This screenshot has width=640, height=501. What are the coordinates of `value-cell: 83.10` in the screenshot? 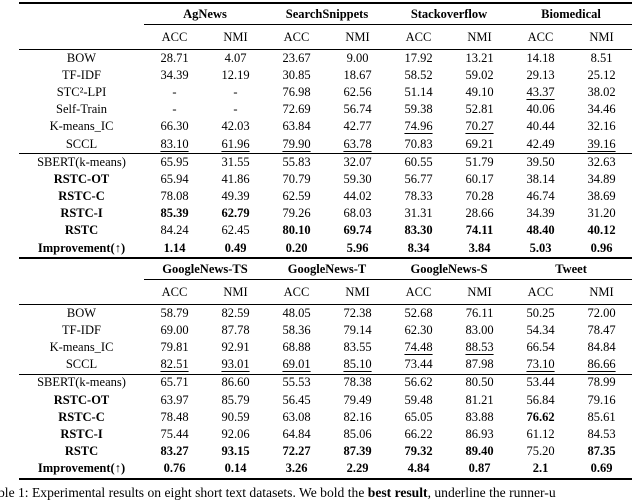 It's located at (174, 145).